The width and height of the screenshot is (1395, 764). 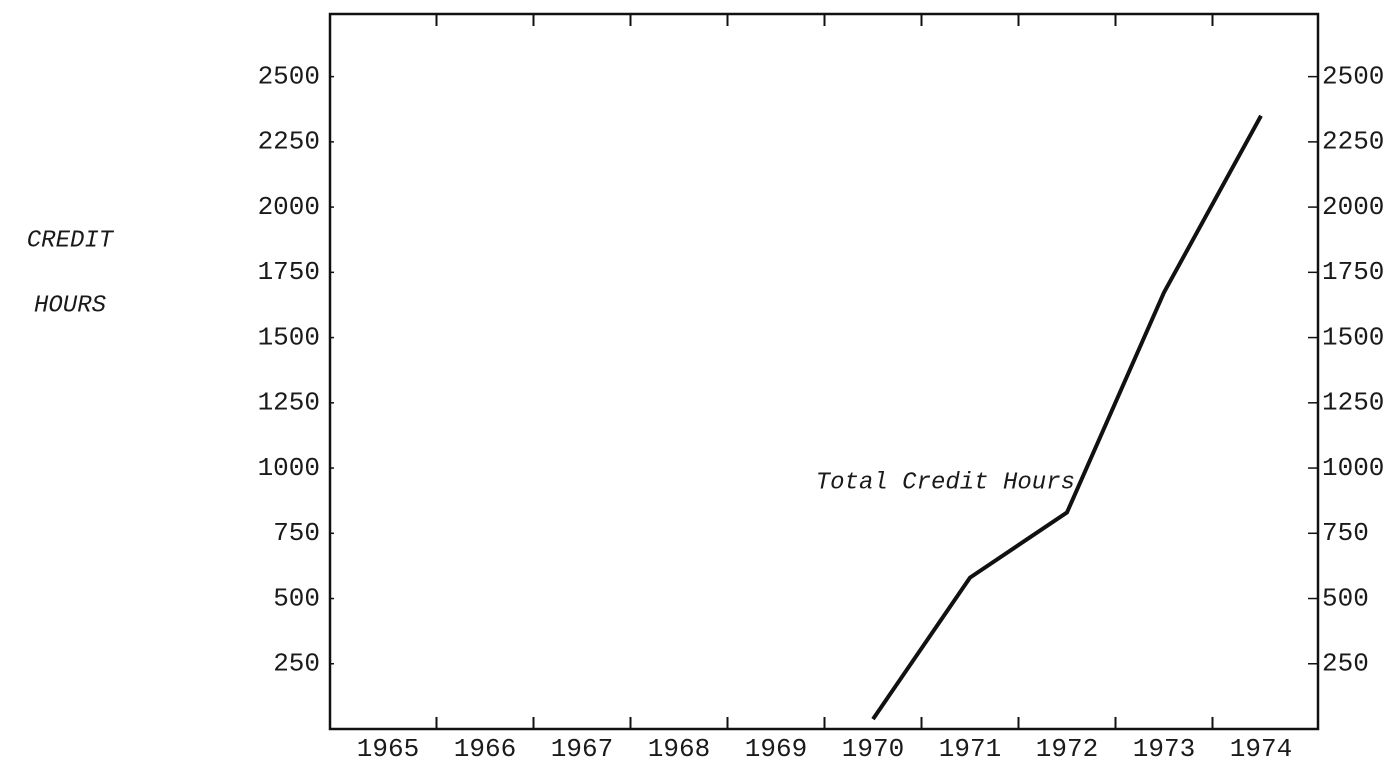 I want to click on y2-tick-label: 2000, so click(x=1353, y=207).